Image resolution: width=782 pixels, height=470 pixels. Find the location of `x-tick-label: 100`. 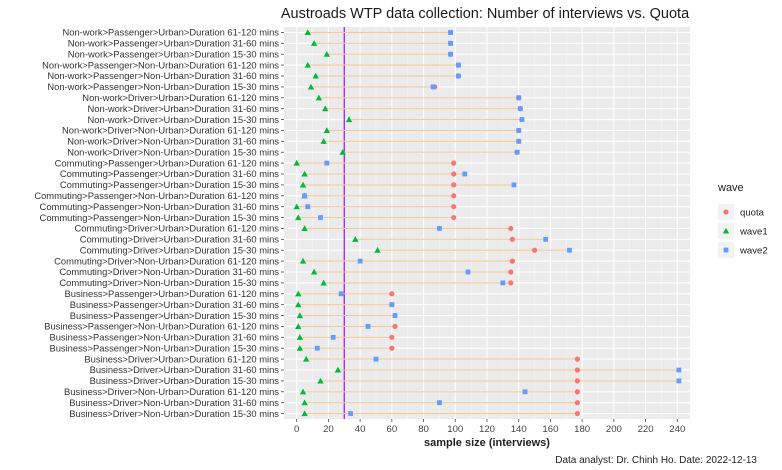

x-tick-label: 100 is located at coordinates (455, 429).